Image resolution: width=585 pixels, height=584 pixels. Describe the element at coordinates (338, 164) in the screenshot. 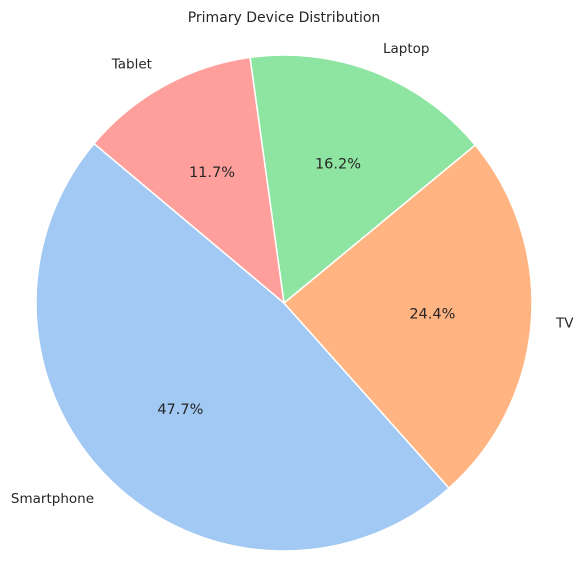

I see `pie-pct-label-laptop: 16.2%` at that location.